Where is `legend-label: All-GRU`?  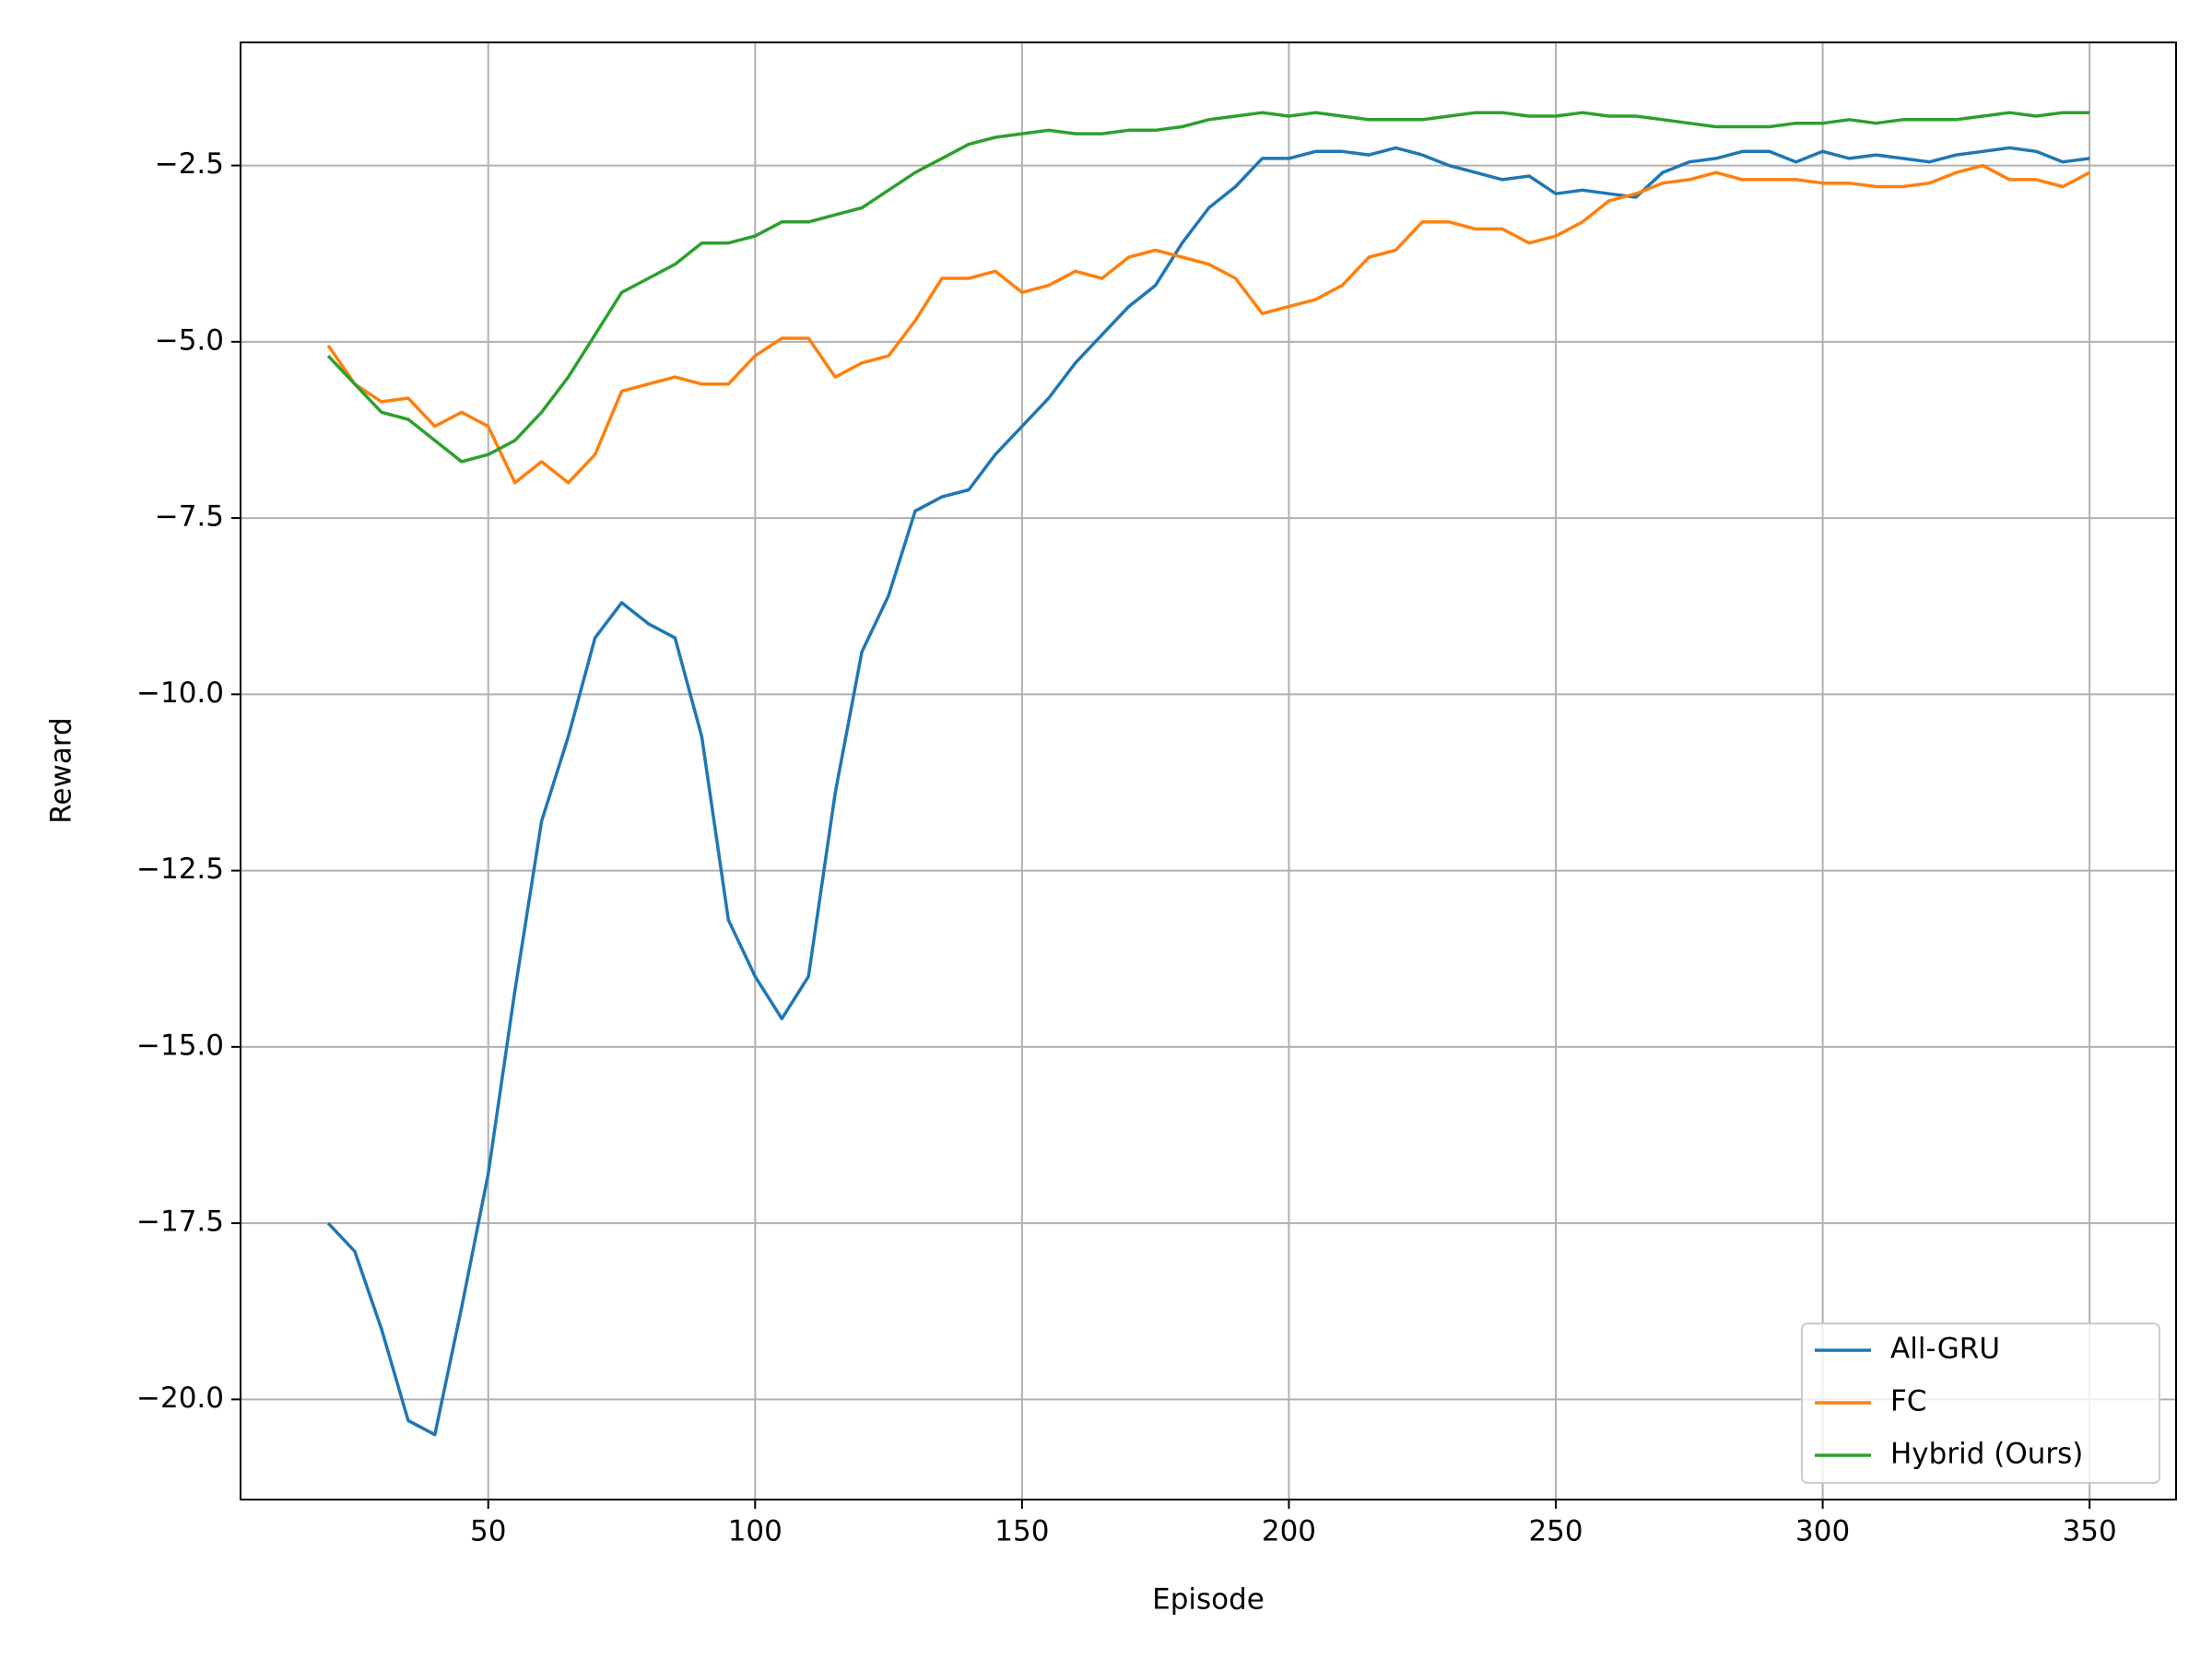
legend-label: All-GRU is located at coordinates (1945, 1349).